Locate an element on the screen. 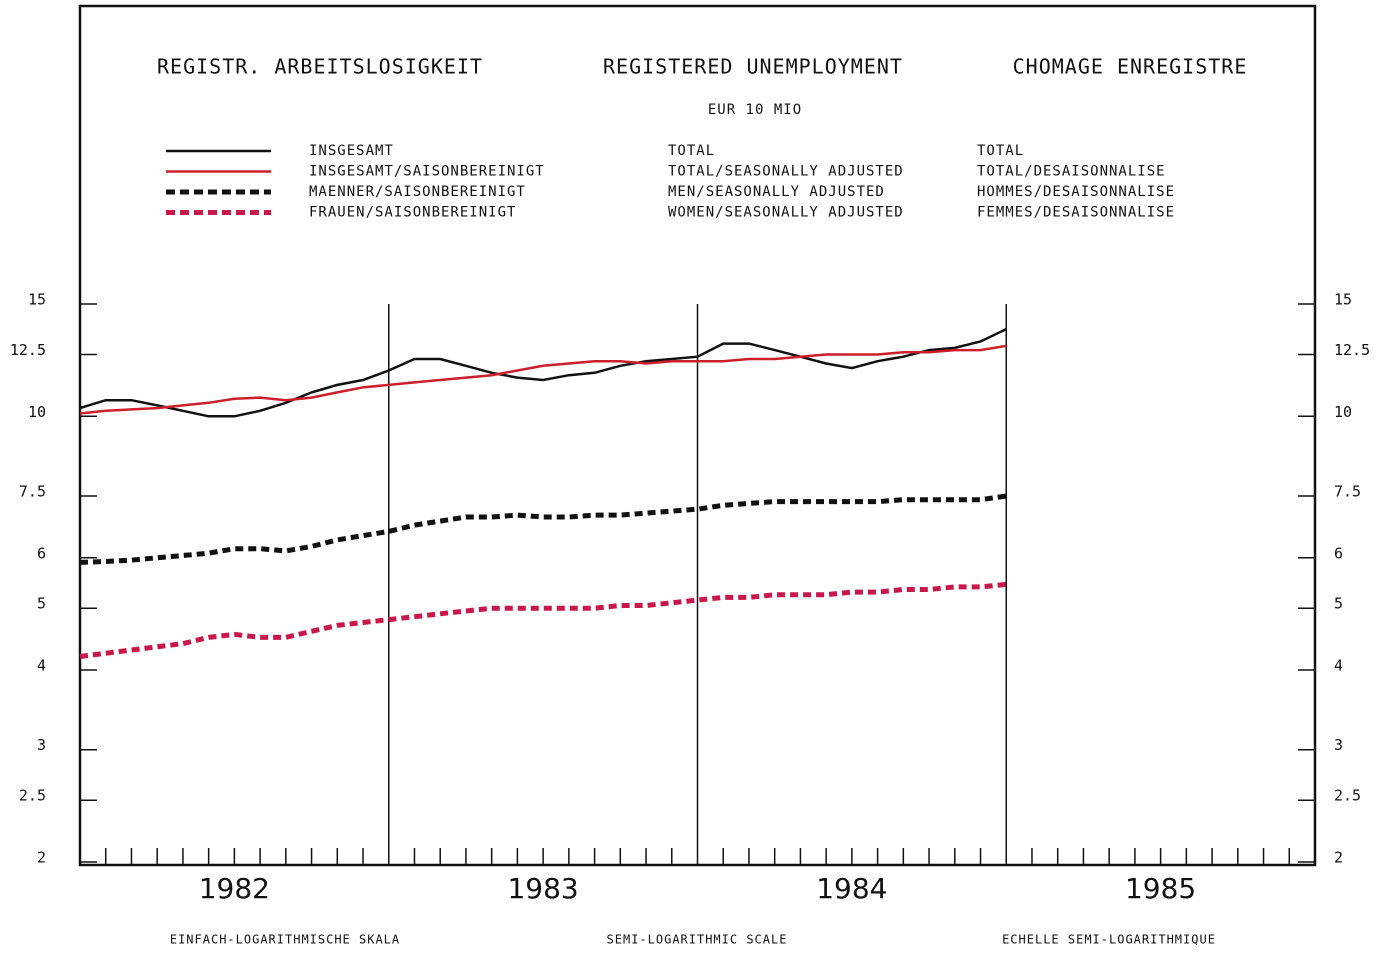 The width and height of the screenshot is (1391, 966). x-tick-label: 1985 is located at coordinates (1160, 888).